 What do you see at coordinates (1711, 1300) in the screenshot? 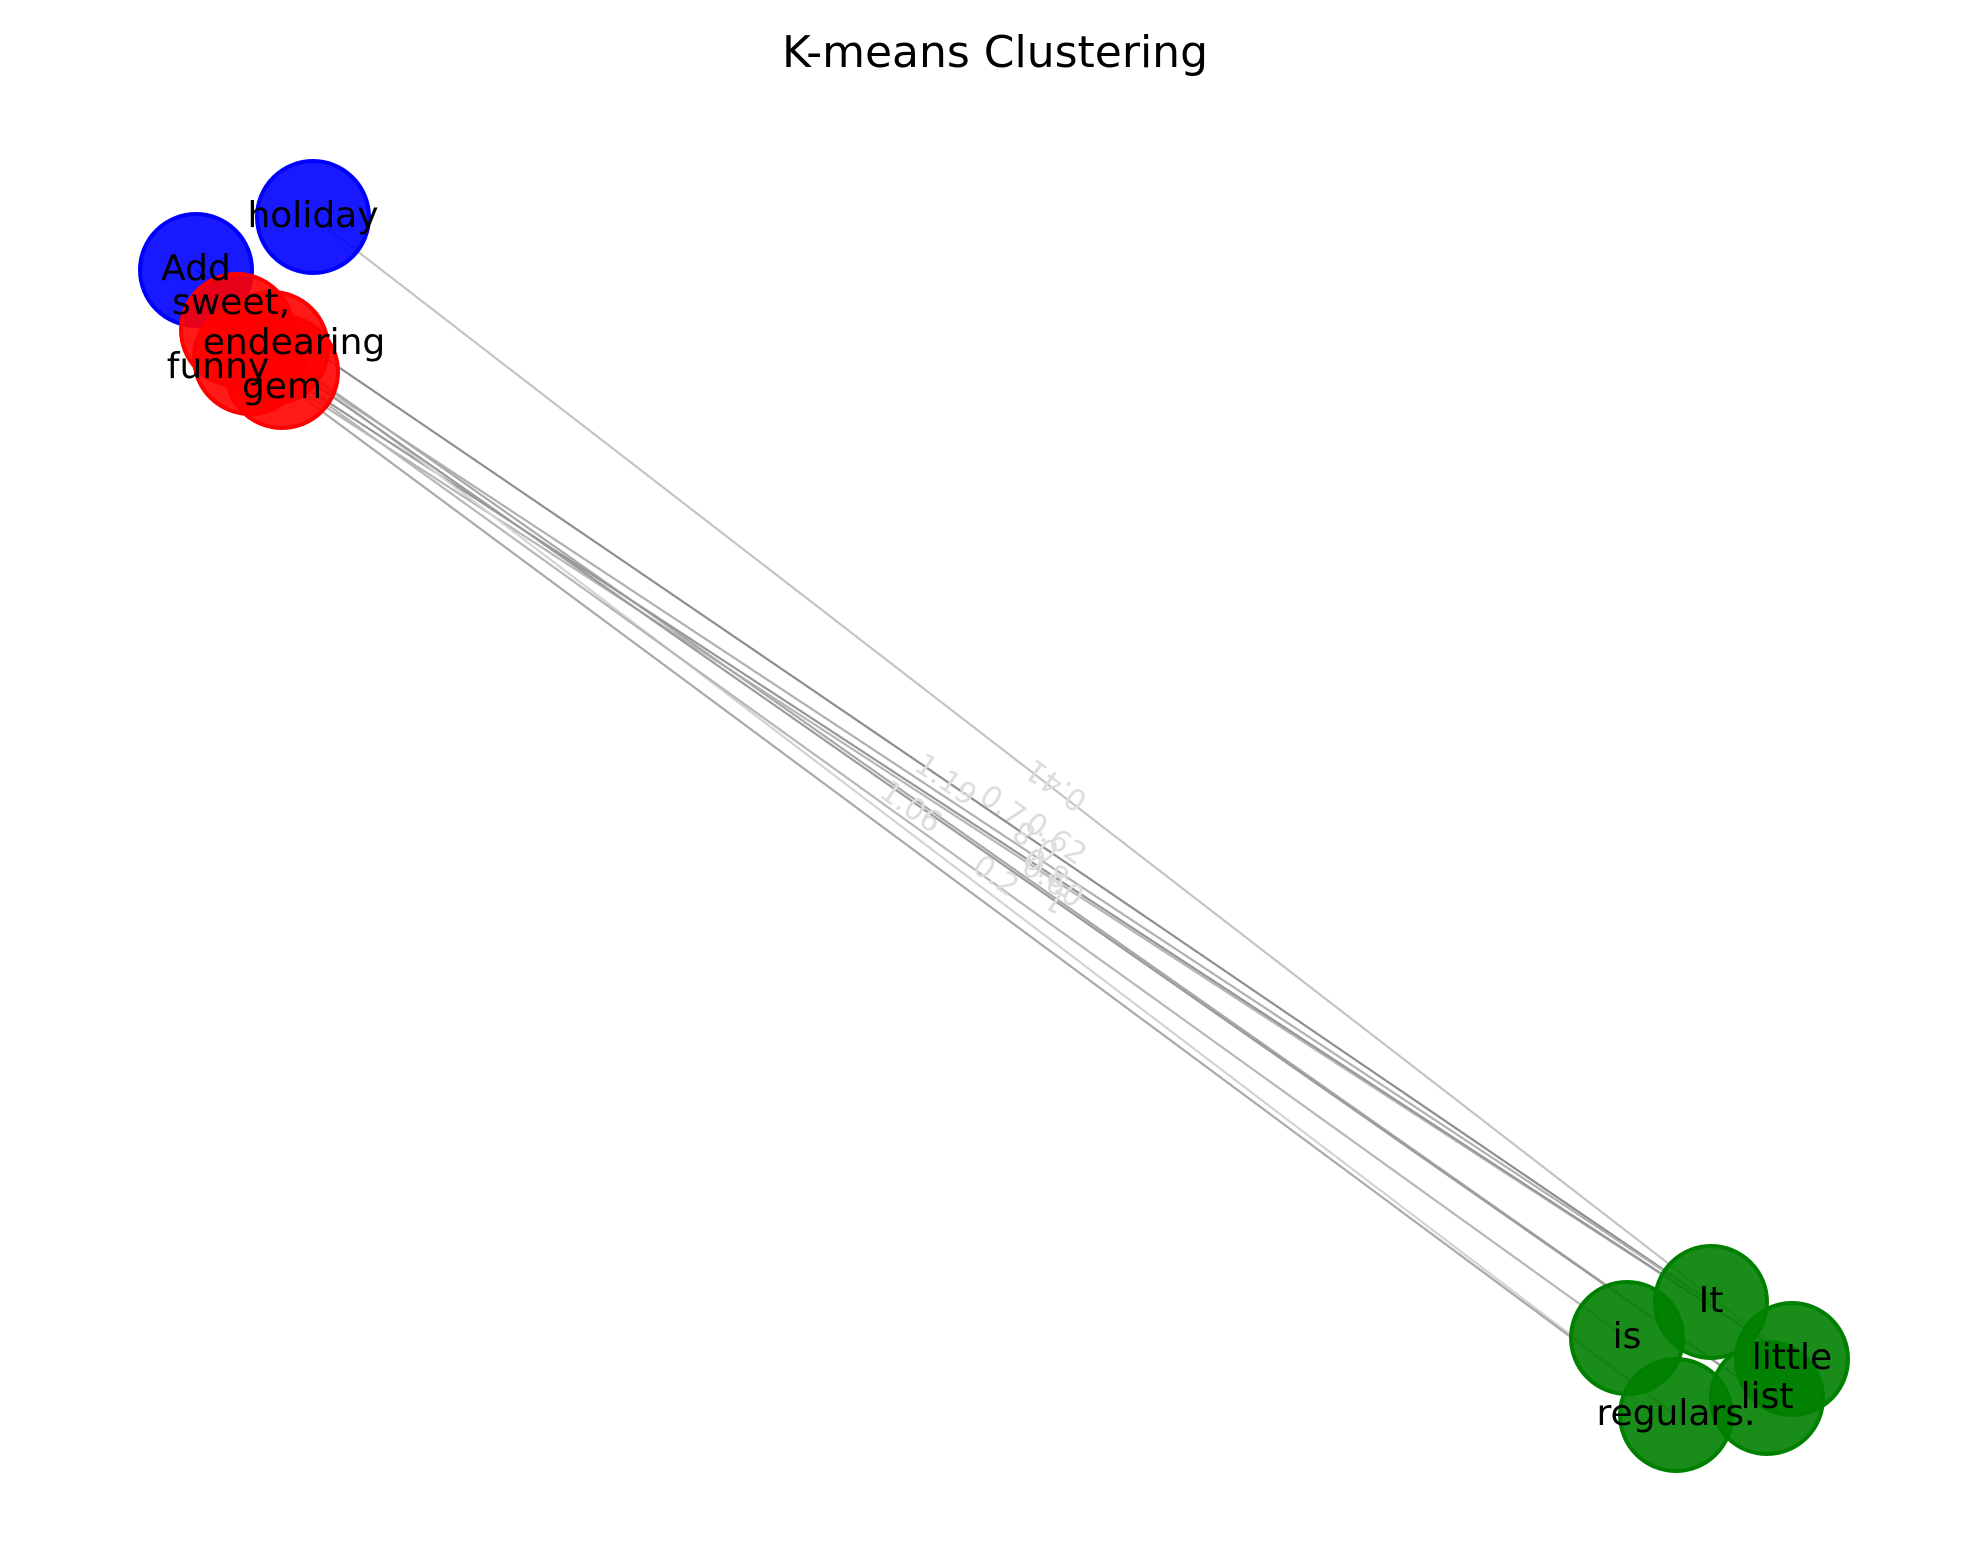
I see `node-label-it: It` at bounding box center [1711, 1300].